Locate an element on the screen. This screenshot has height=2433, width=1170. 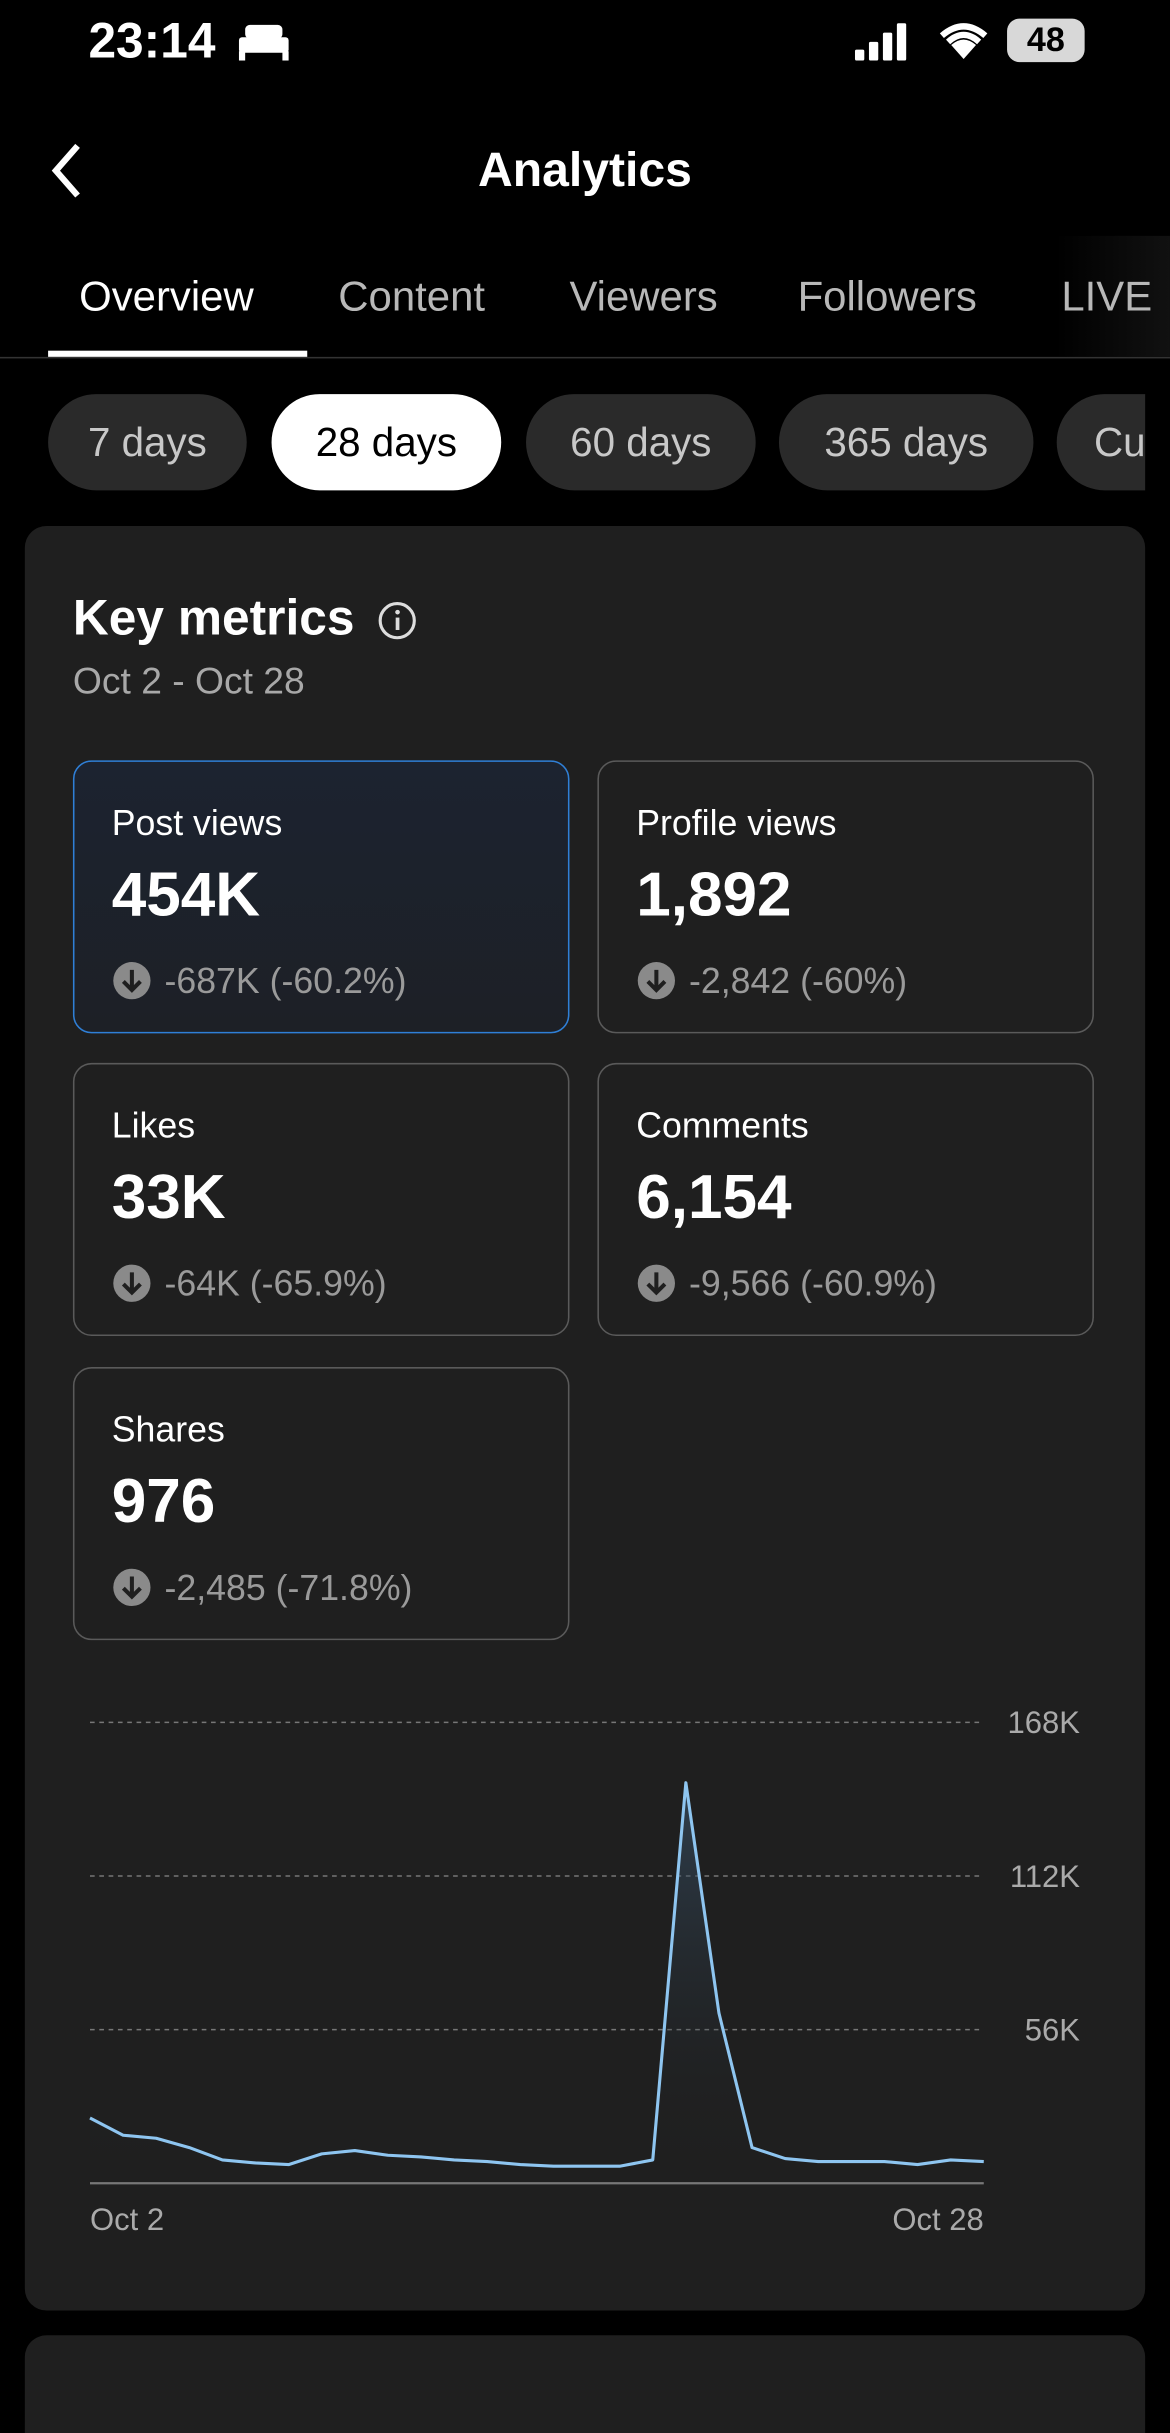
tab: Overview is located at coordinates (166, 296).